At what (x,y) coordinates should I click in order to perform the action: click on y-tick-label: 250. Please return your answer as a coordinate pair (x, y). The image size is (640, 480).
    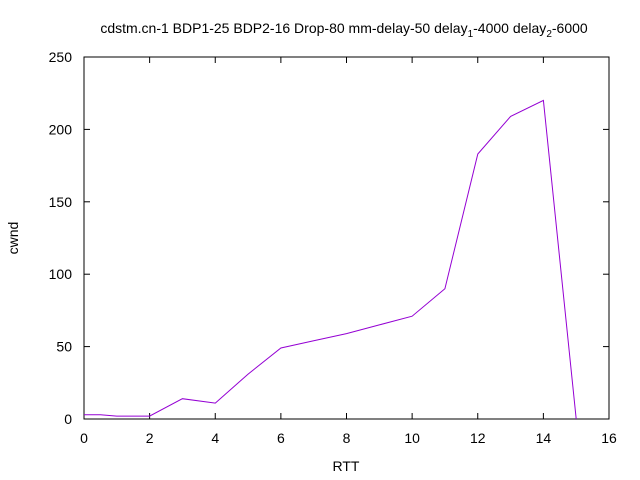
    Looking at the image, I should click on (61, 57).